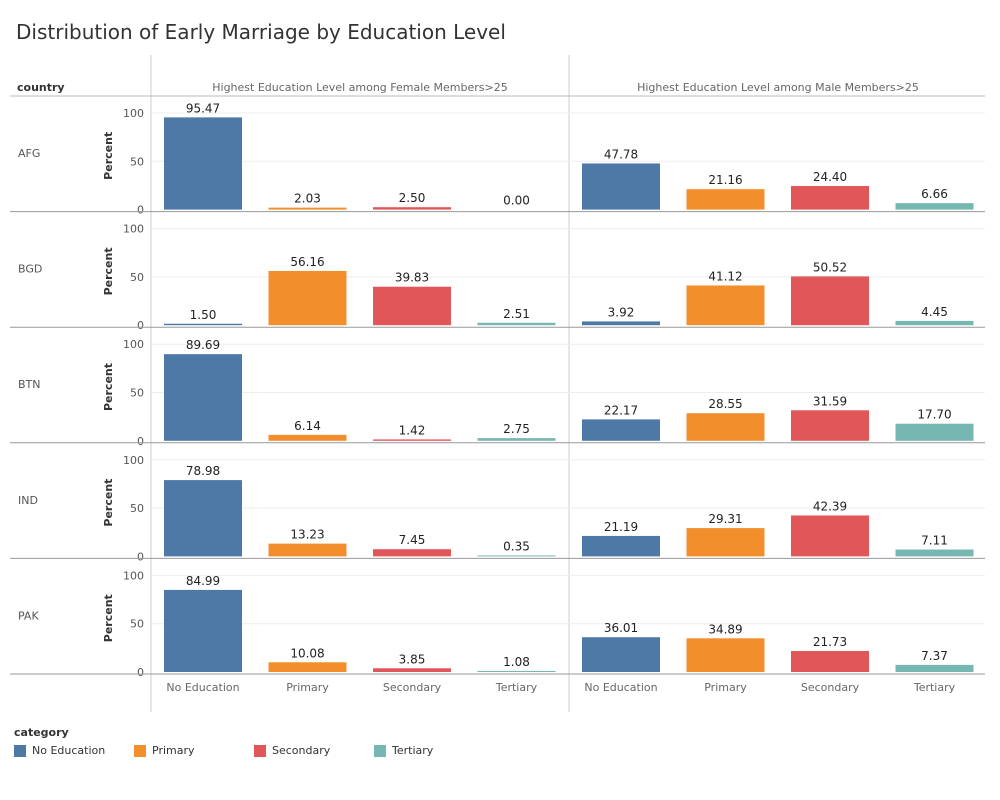 Image resolution: width=1000 pixels, height=800 pixels. I want to click on bar-pak-female-primary, so click(307, 667).